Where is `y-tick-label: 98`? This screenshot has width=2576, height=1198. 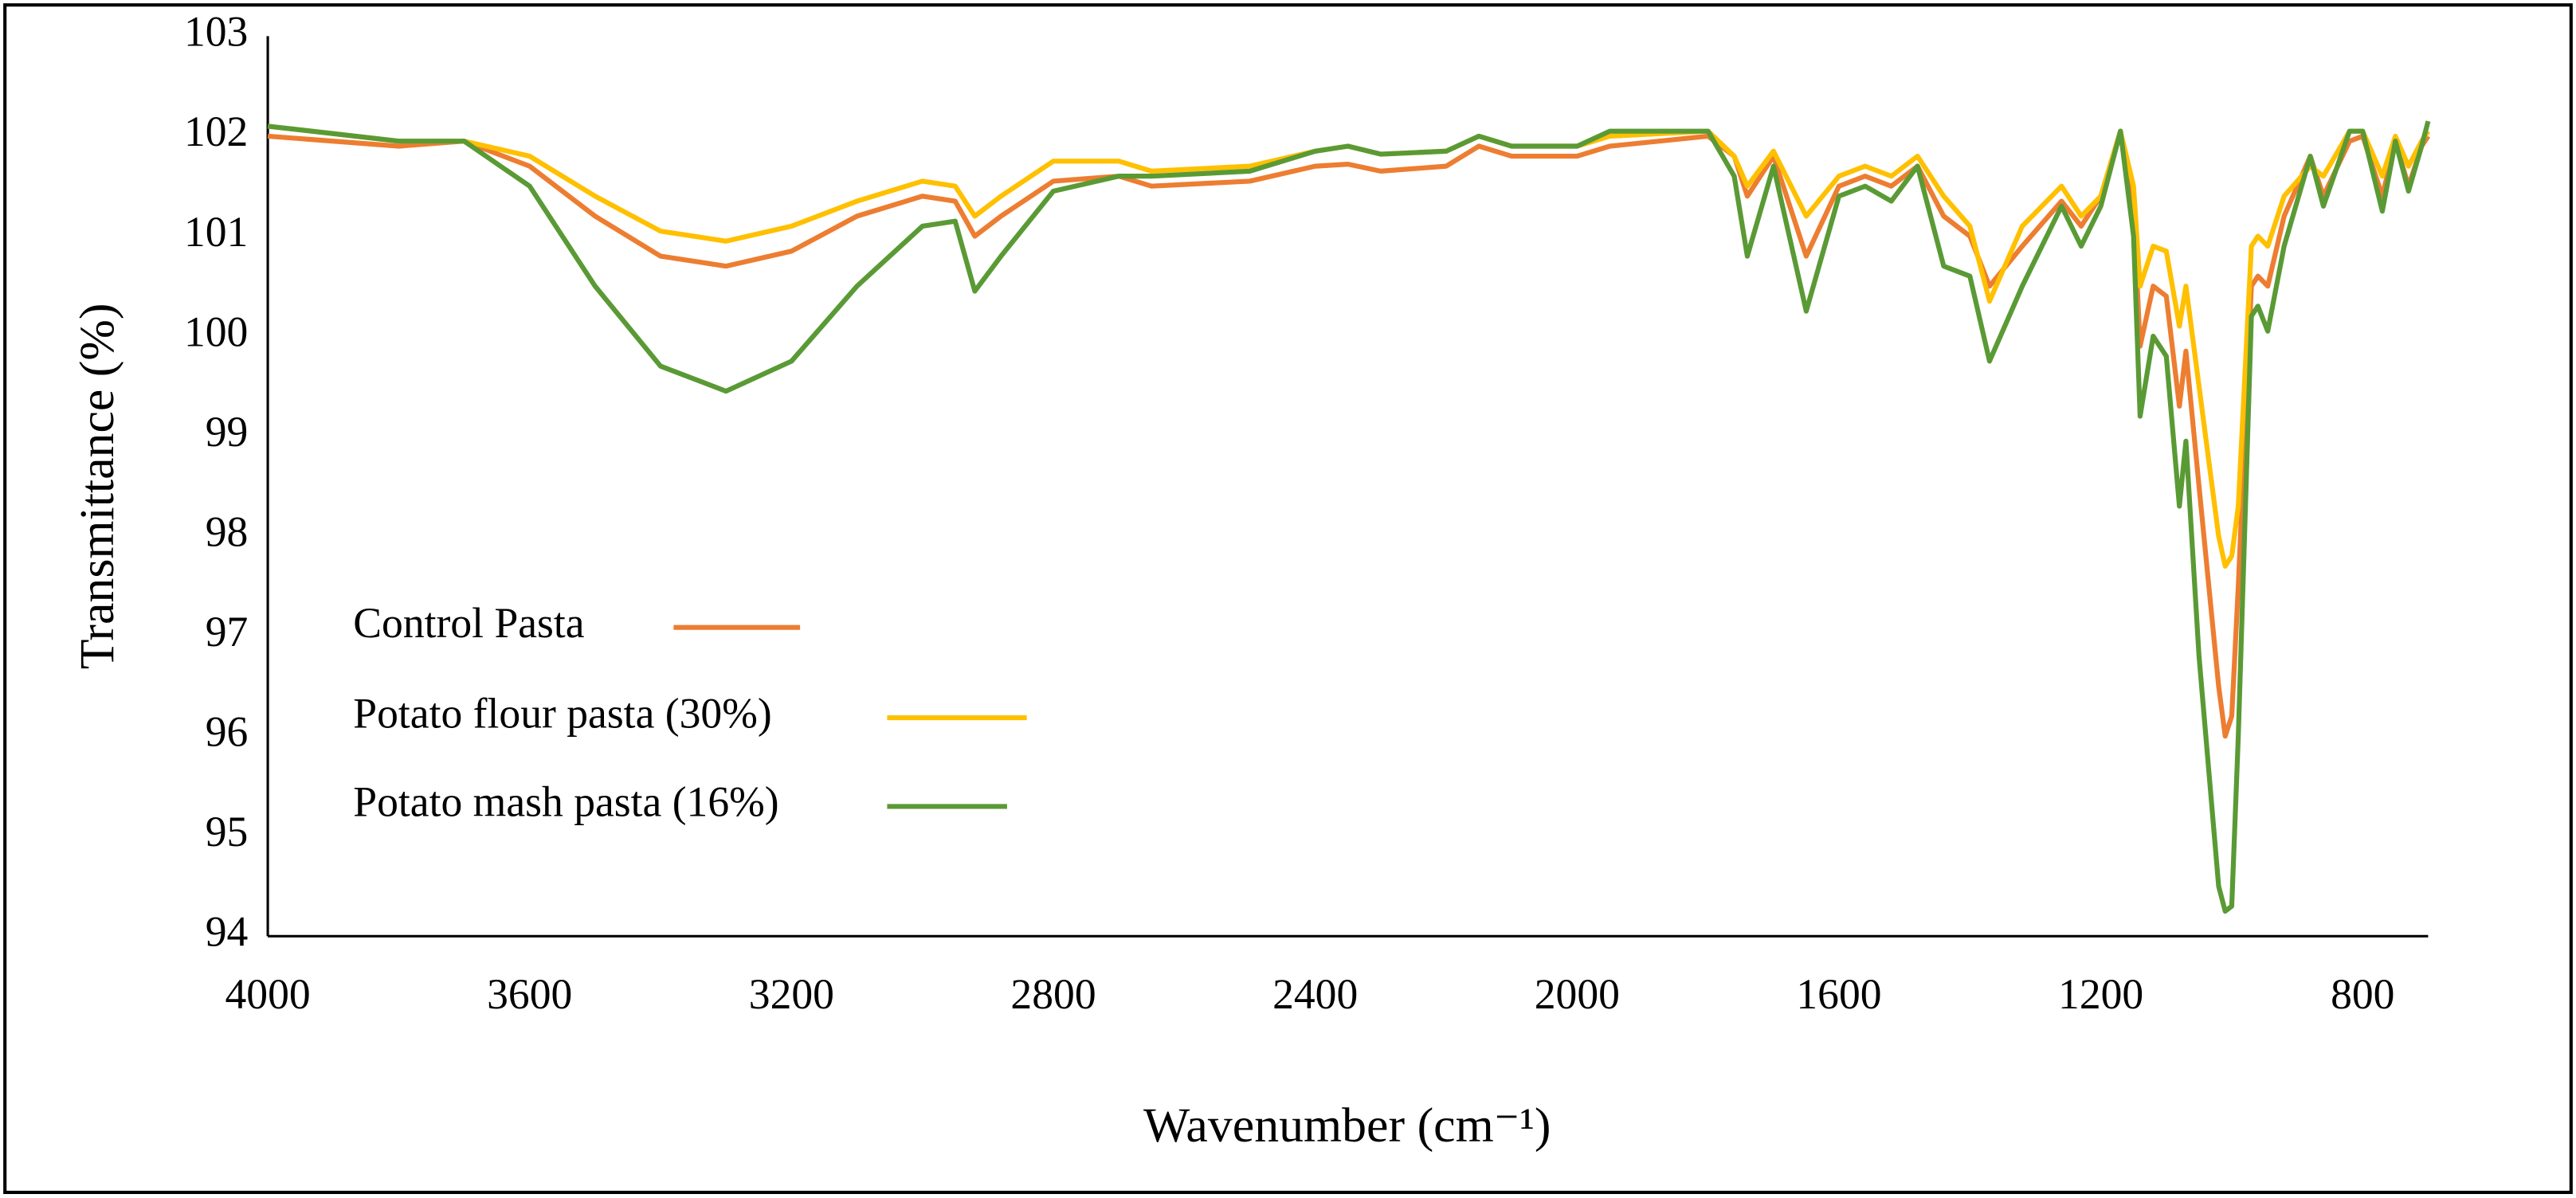 y-tick-label: 98 is located at coordinates (227, 531).